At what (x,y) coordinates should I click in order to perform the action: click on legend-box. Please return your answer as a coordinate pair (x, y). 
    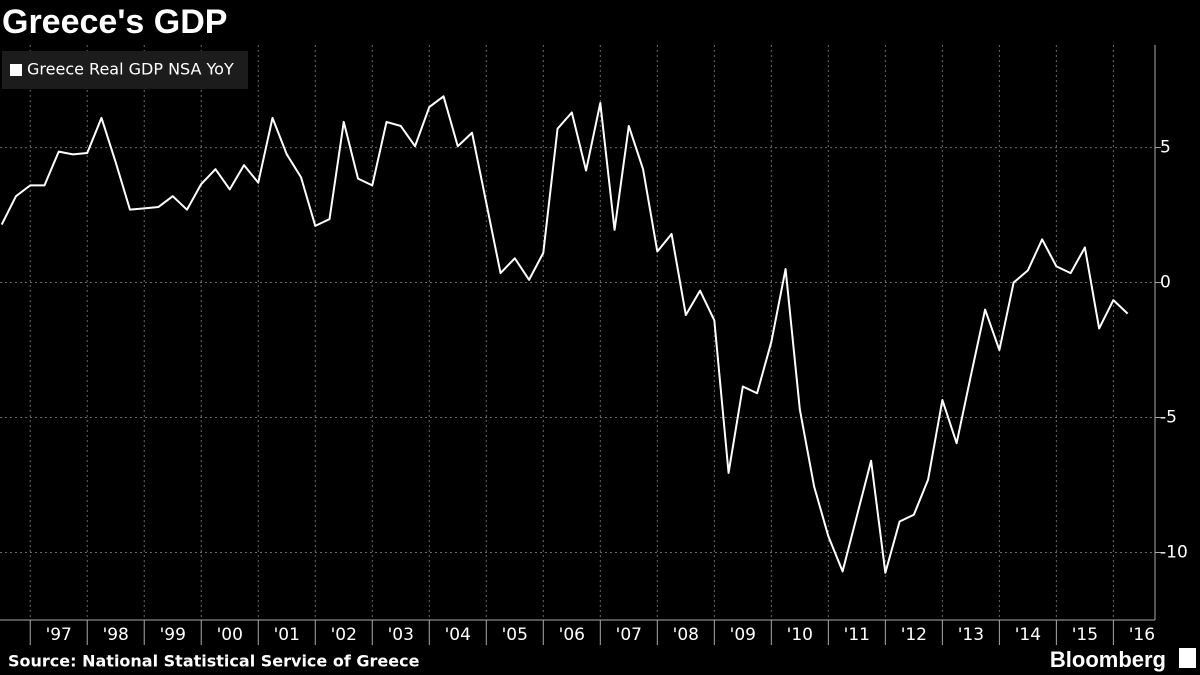
    Looking at the image, I should click on (125, 70).